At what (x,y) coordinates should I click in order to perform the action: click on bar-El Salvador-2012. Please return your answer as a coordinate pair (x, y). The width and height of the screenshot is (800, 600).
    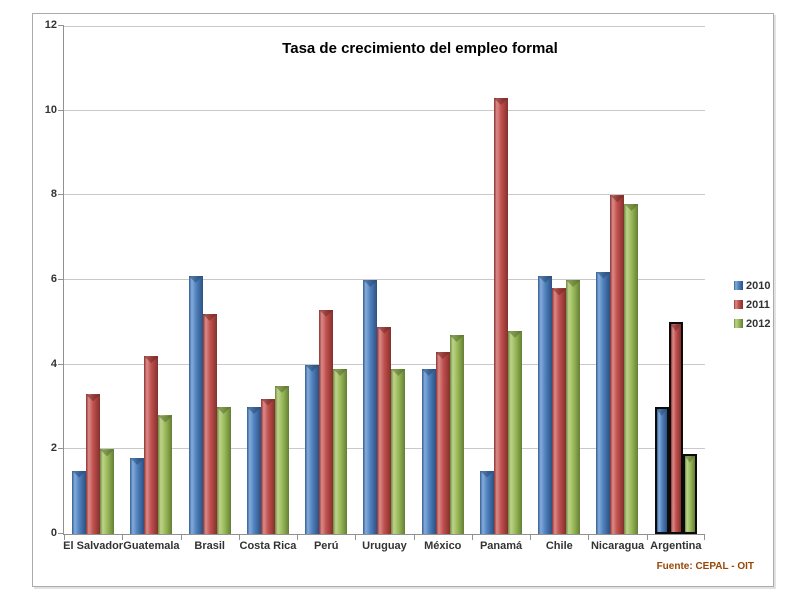
    Looking at the image, I should click on (107, 491).